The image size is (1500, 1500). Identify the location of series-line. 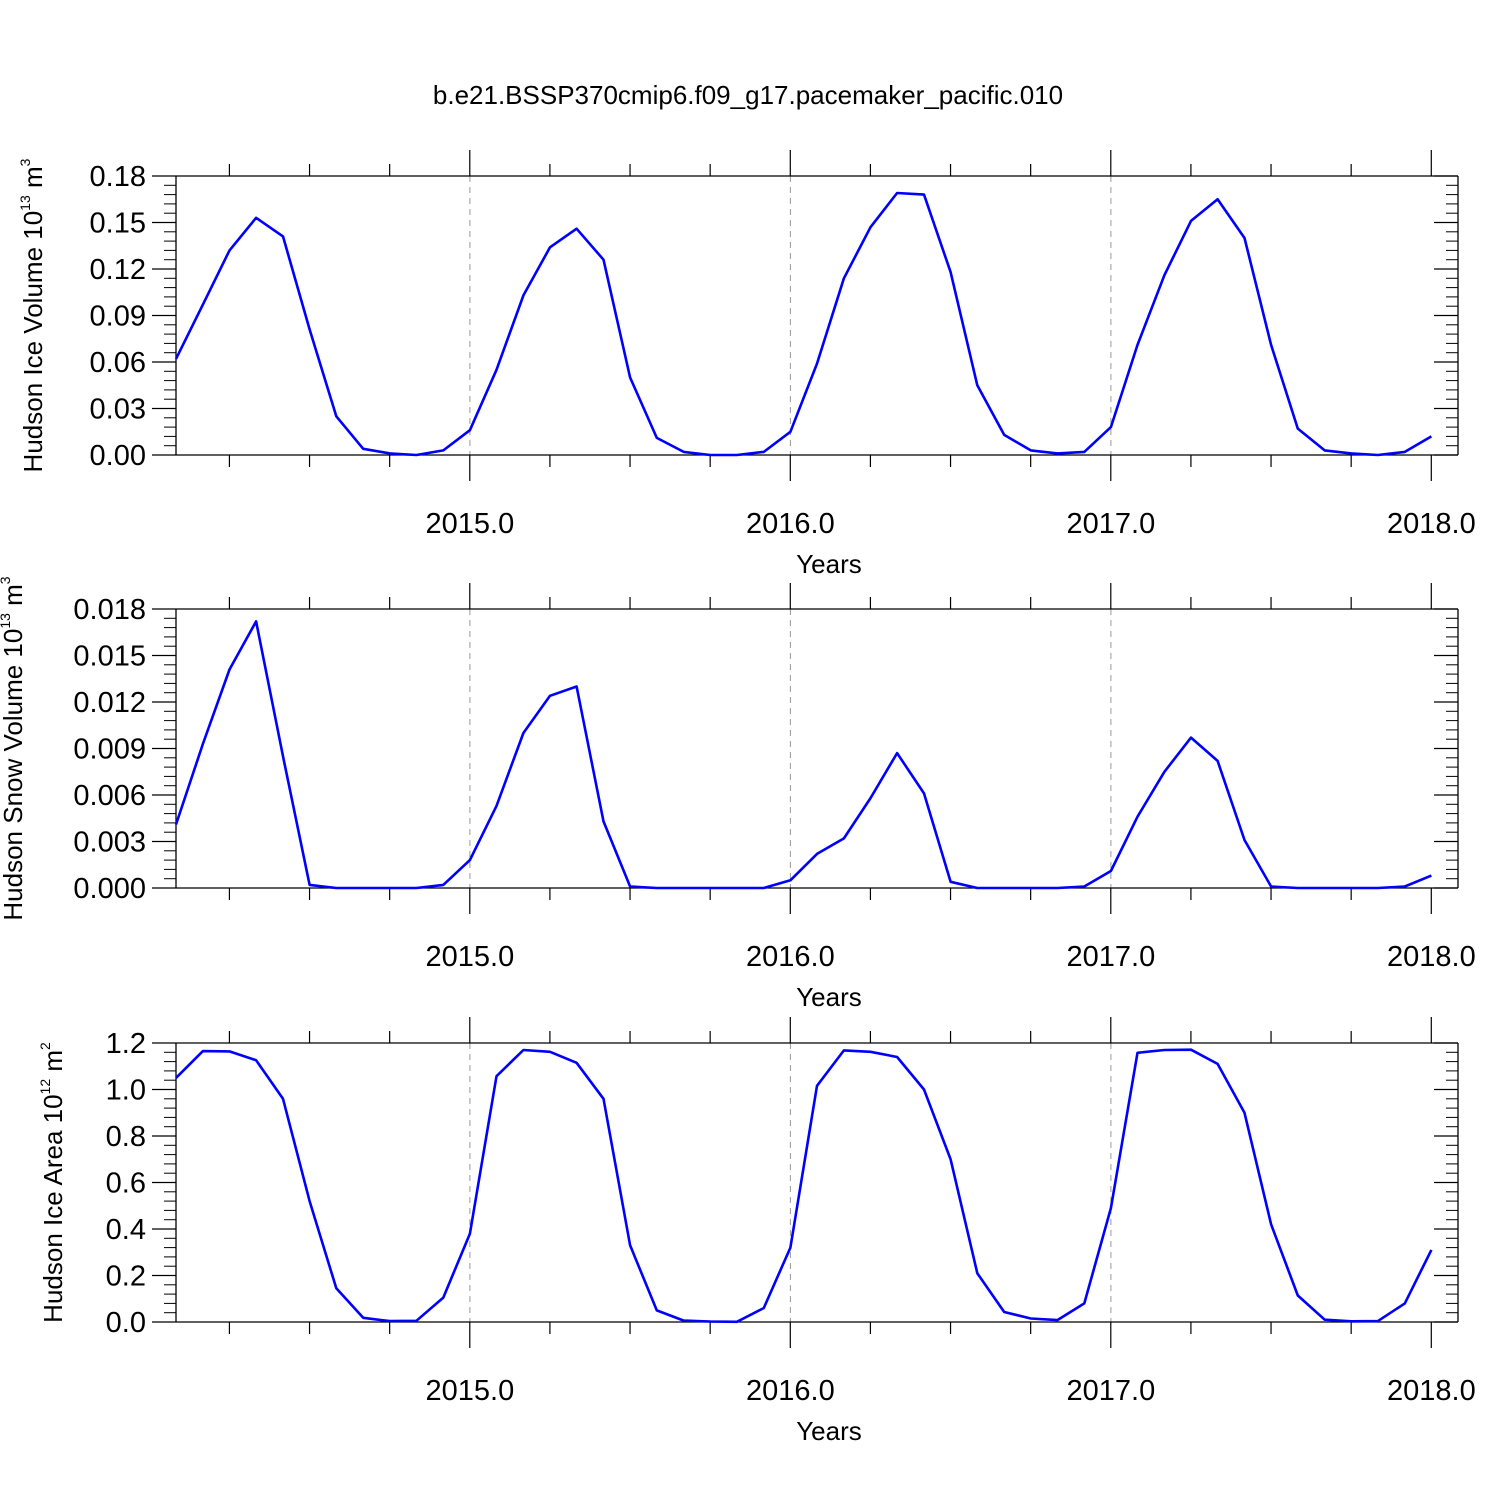
(803, 324).